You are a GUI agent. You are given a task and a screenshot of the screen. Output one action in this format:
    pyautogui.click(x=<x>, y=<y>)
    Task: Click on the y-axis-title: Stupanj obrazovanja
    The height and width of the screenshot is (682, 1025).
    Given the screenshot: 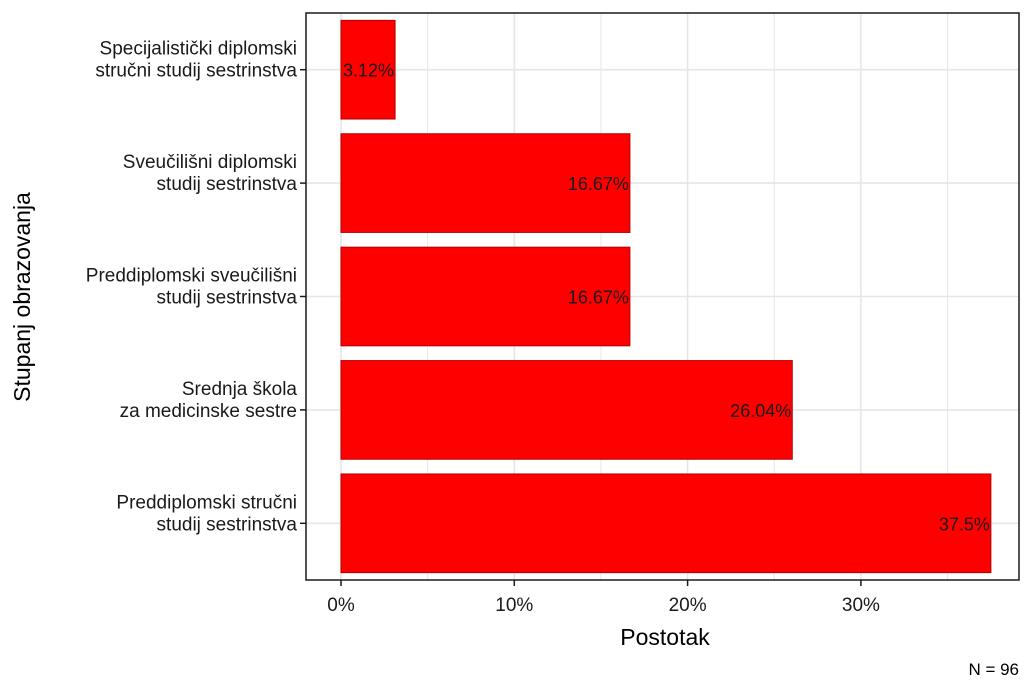 What is the action you would take?
    pyautogui.click(x=22, y=297)
    